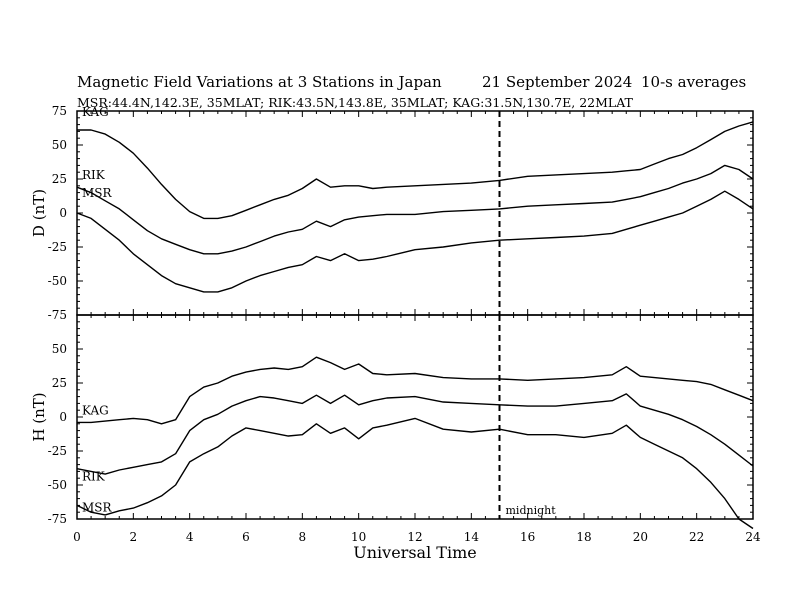 The height and width of the screenshot is (612, 792). I want to click on h-series-label-msr: MSR, so click(97, 507).